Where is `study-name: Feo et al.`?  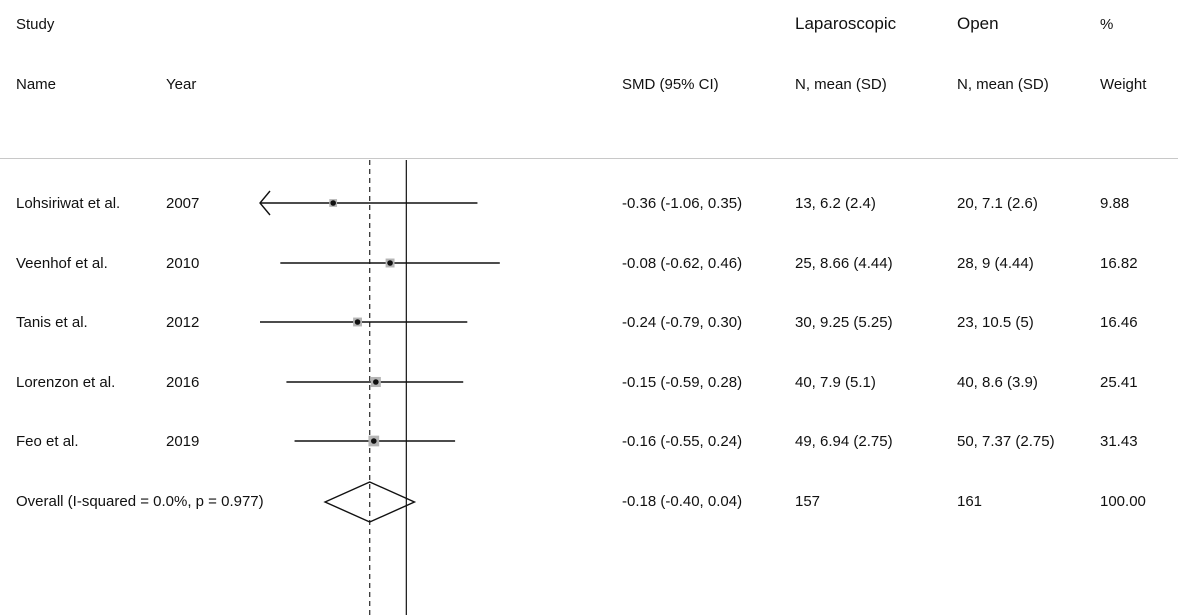
study-name: Feo et al. is located at coordinates (47, 441).